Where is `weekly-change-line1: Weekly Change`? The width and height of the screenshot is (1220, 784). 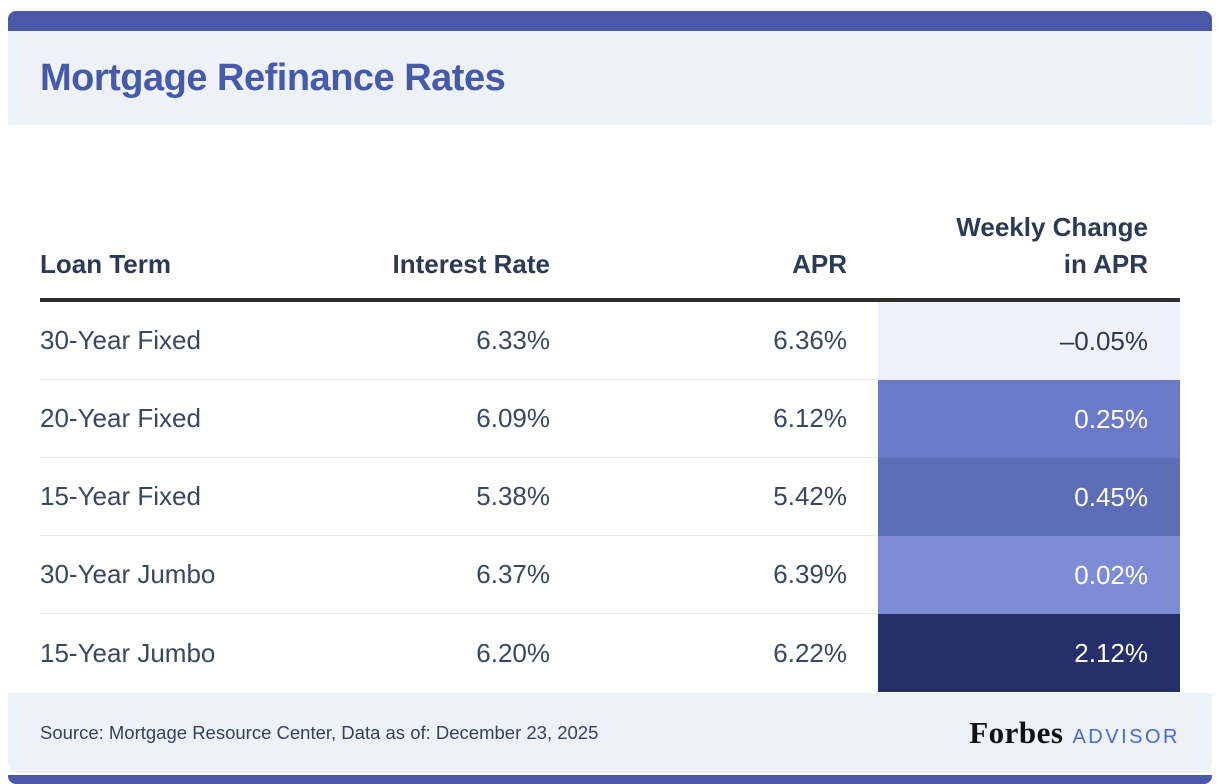 weekly-change-line1: Weekly Change is located at coordinates (1052, 226).